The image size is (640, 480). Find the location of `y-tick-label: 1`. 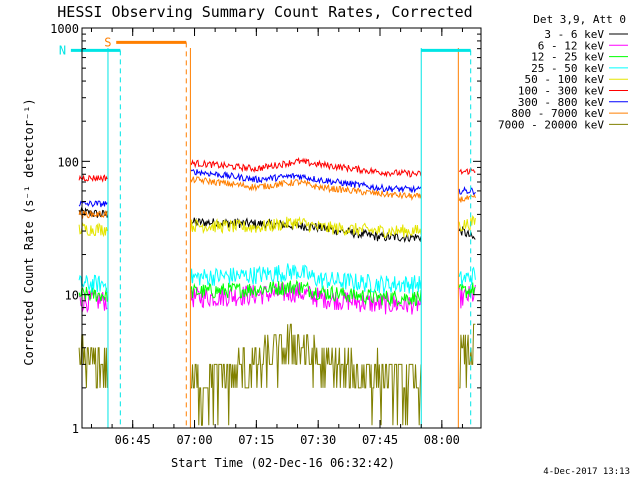

y-tick-label: 1 is located at coordinates (75, 429).